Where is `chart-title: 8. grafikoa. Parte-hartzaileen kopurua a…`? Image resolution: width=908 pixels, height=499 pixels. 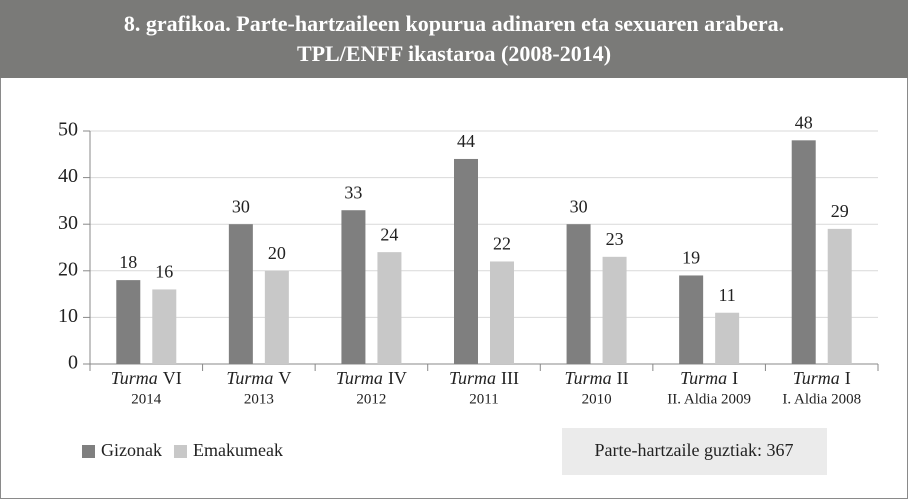 chart-title: 8. grafikoa. Parte-hartzaileen kopurua a… is located at coordinates (454, 23).